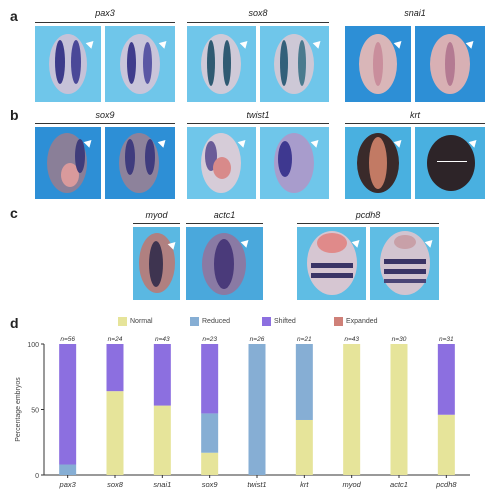 The height and width of the screenshot is (500, 494). What do you see at coordinates (257, 339) in the screenshot?
I see `n-label: n=26` at bounding box center [257, 339].